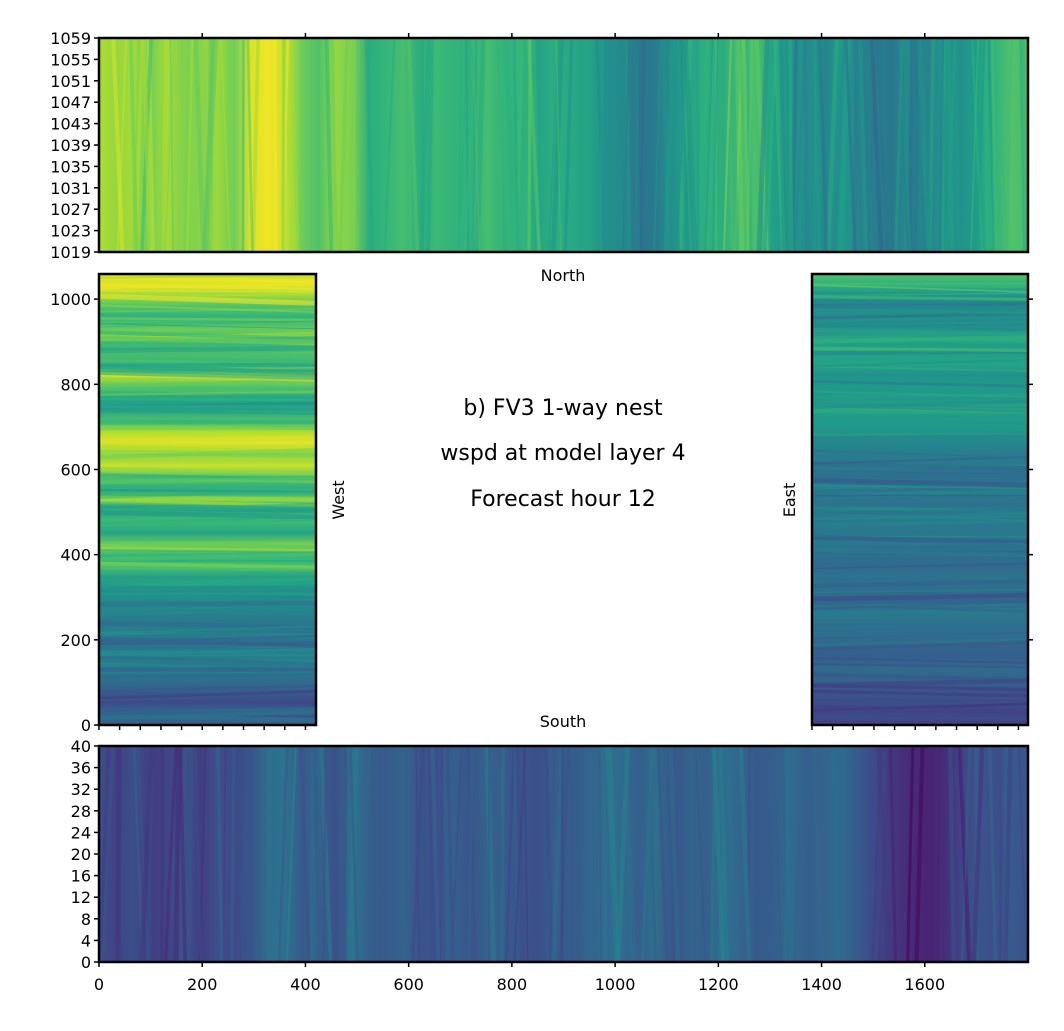 Image resolution: width=1064 pixels, height=1031 pixels. I want to click on x-tick-label: 200, so click(202, 984).